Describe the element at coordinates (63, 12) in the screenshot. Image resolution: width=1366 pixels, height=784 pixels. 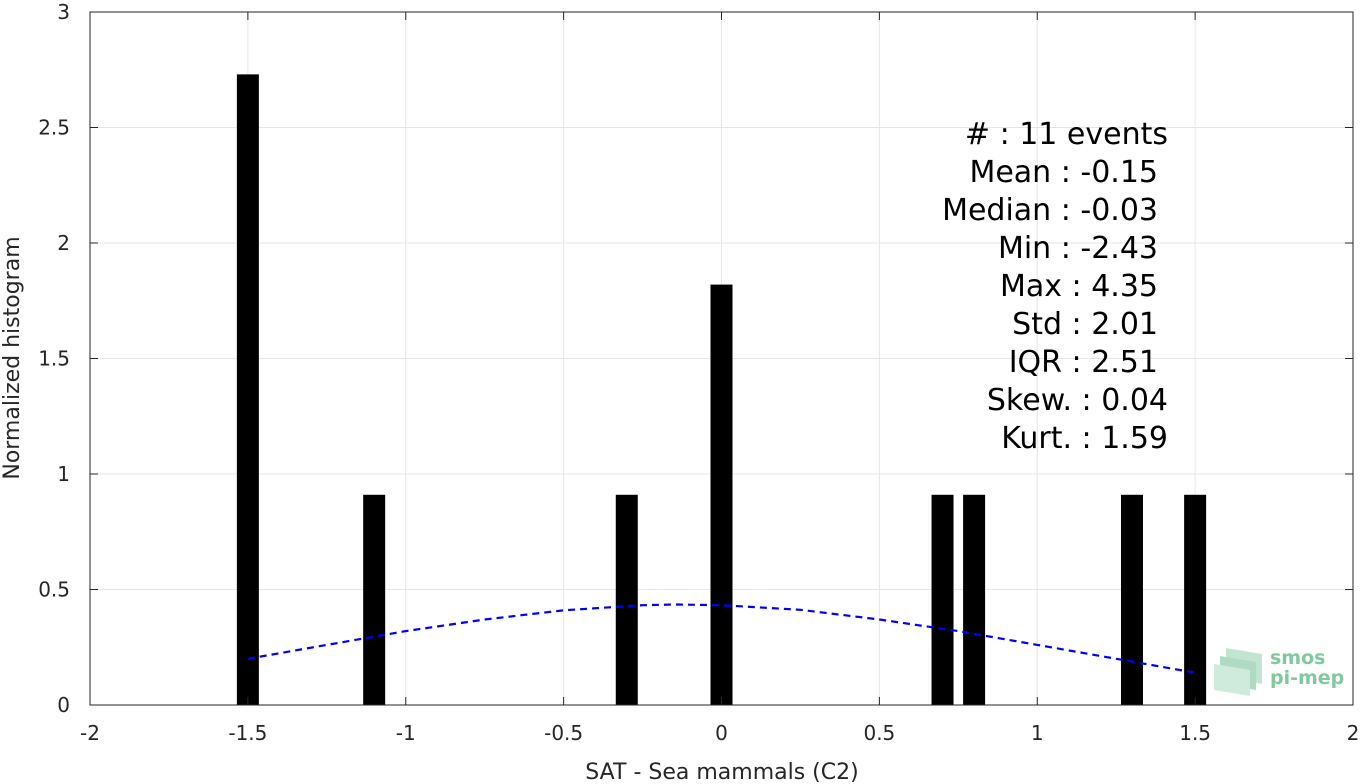
I see `y-tick-label-6: 3` at that location.